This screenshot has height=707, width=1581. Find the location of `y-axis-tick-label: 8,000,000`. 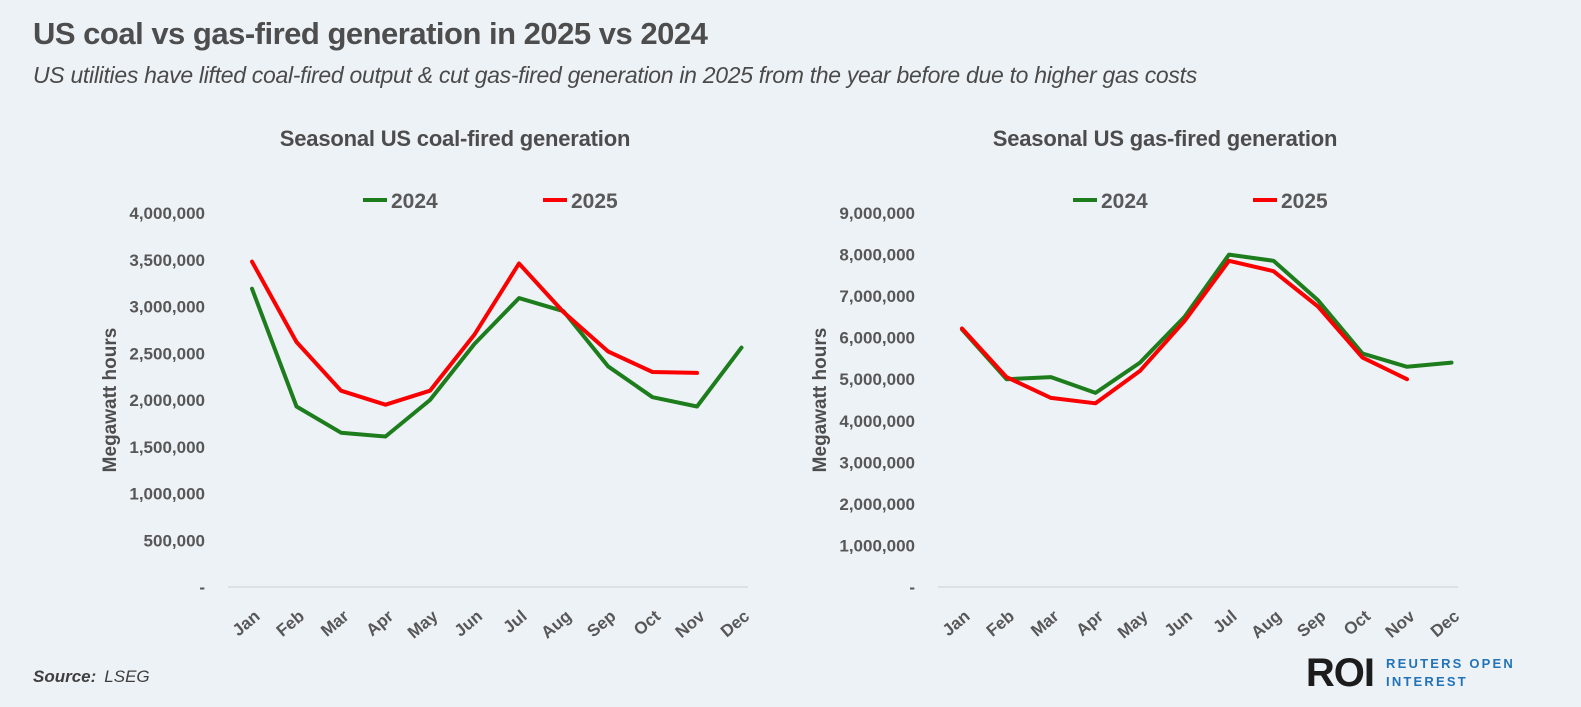

y-axis-tick-label: 8,000,000 is located at coordinates (877, 255).